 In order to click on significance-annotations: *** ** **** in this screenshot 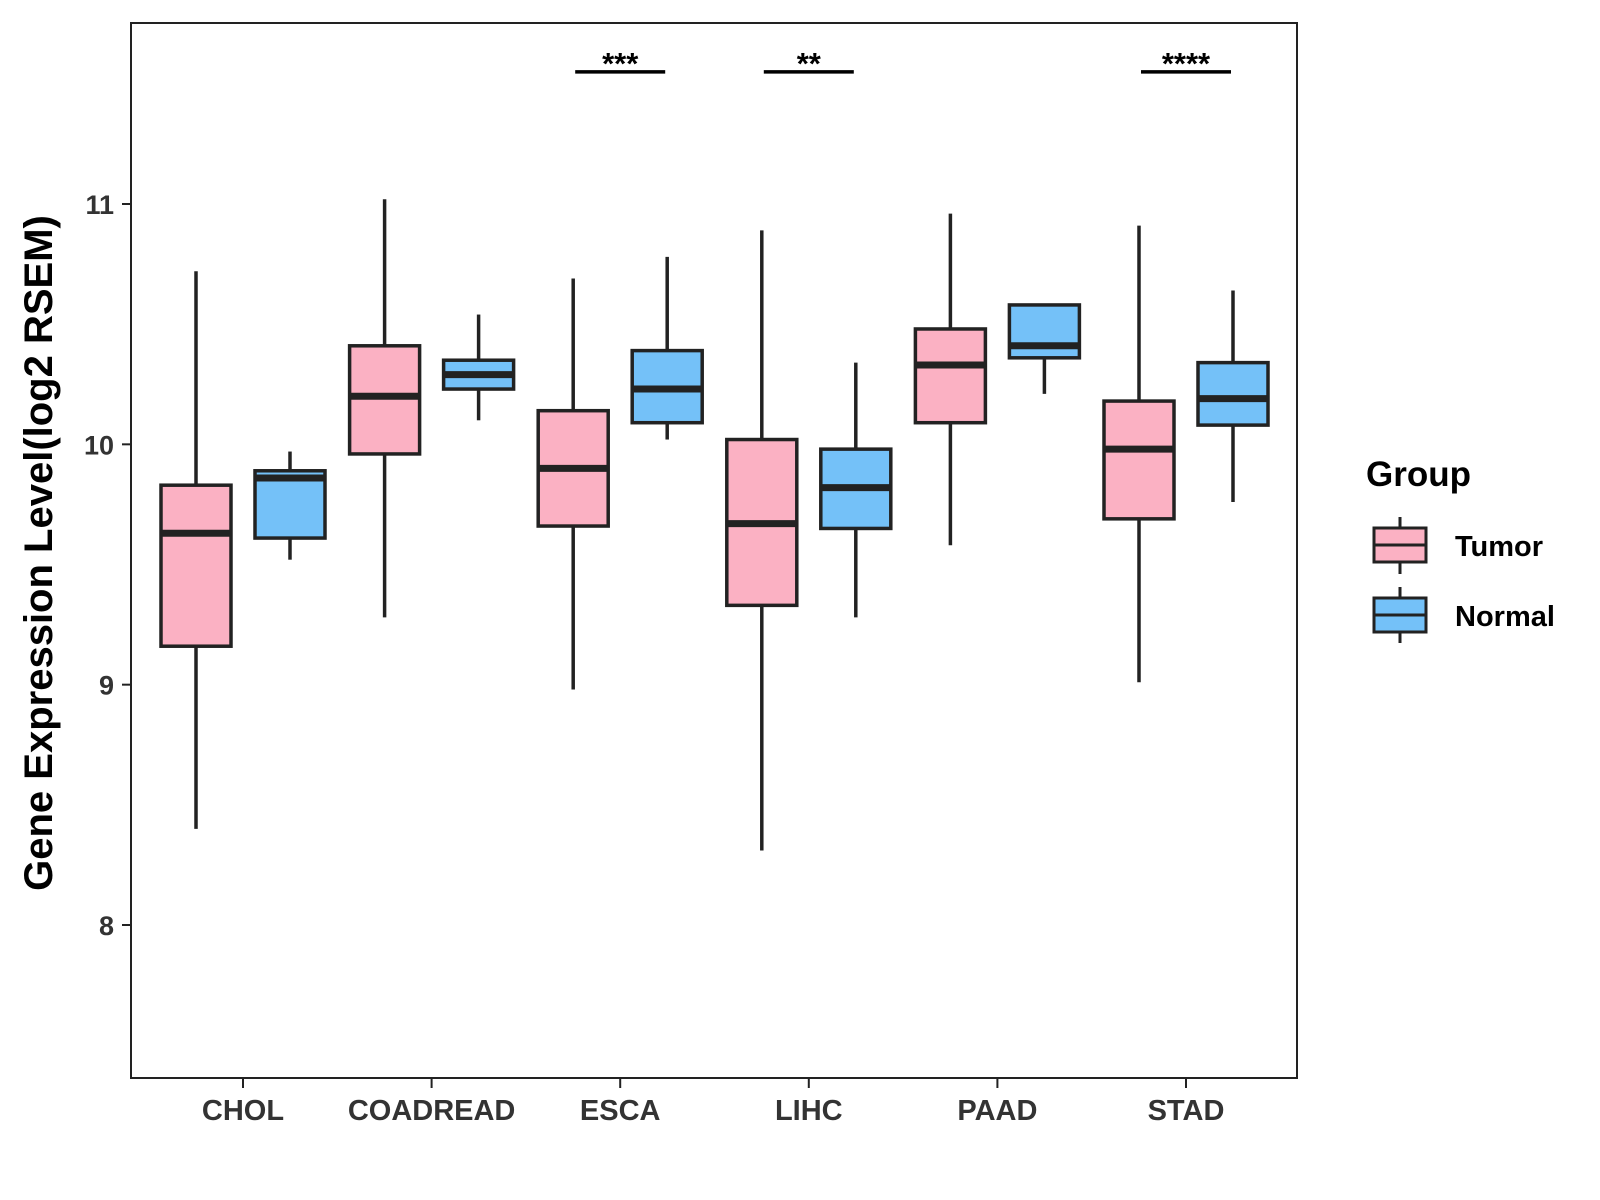, I will do `click(903, 63)`.